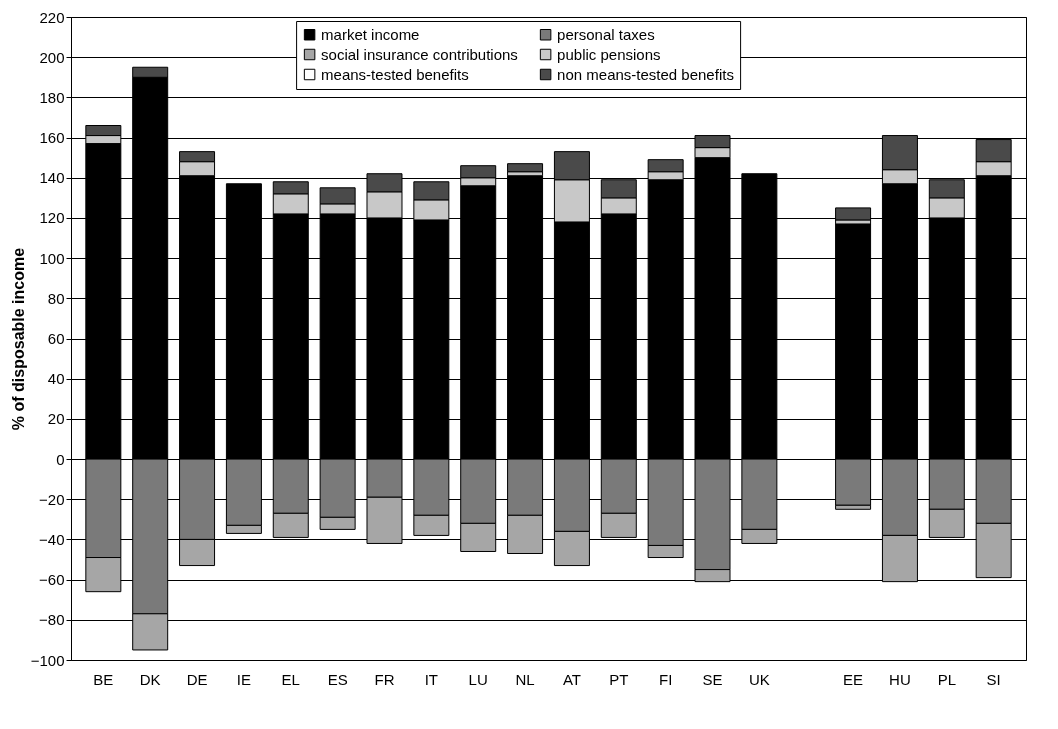 This screenshot has width=1058, height=729. I want to click on x-tick-label: PL, so click(946, 679).